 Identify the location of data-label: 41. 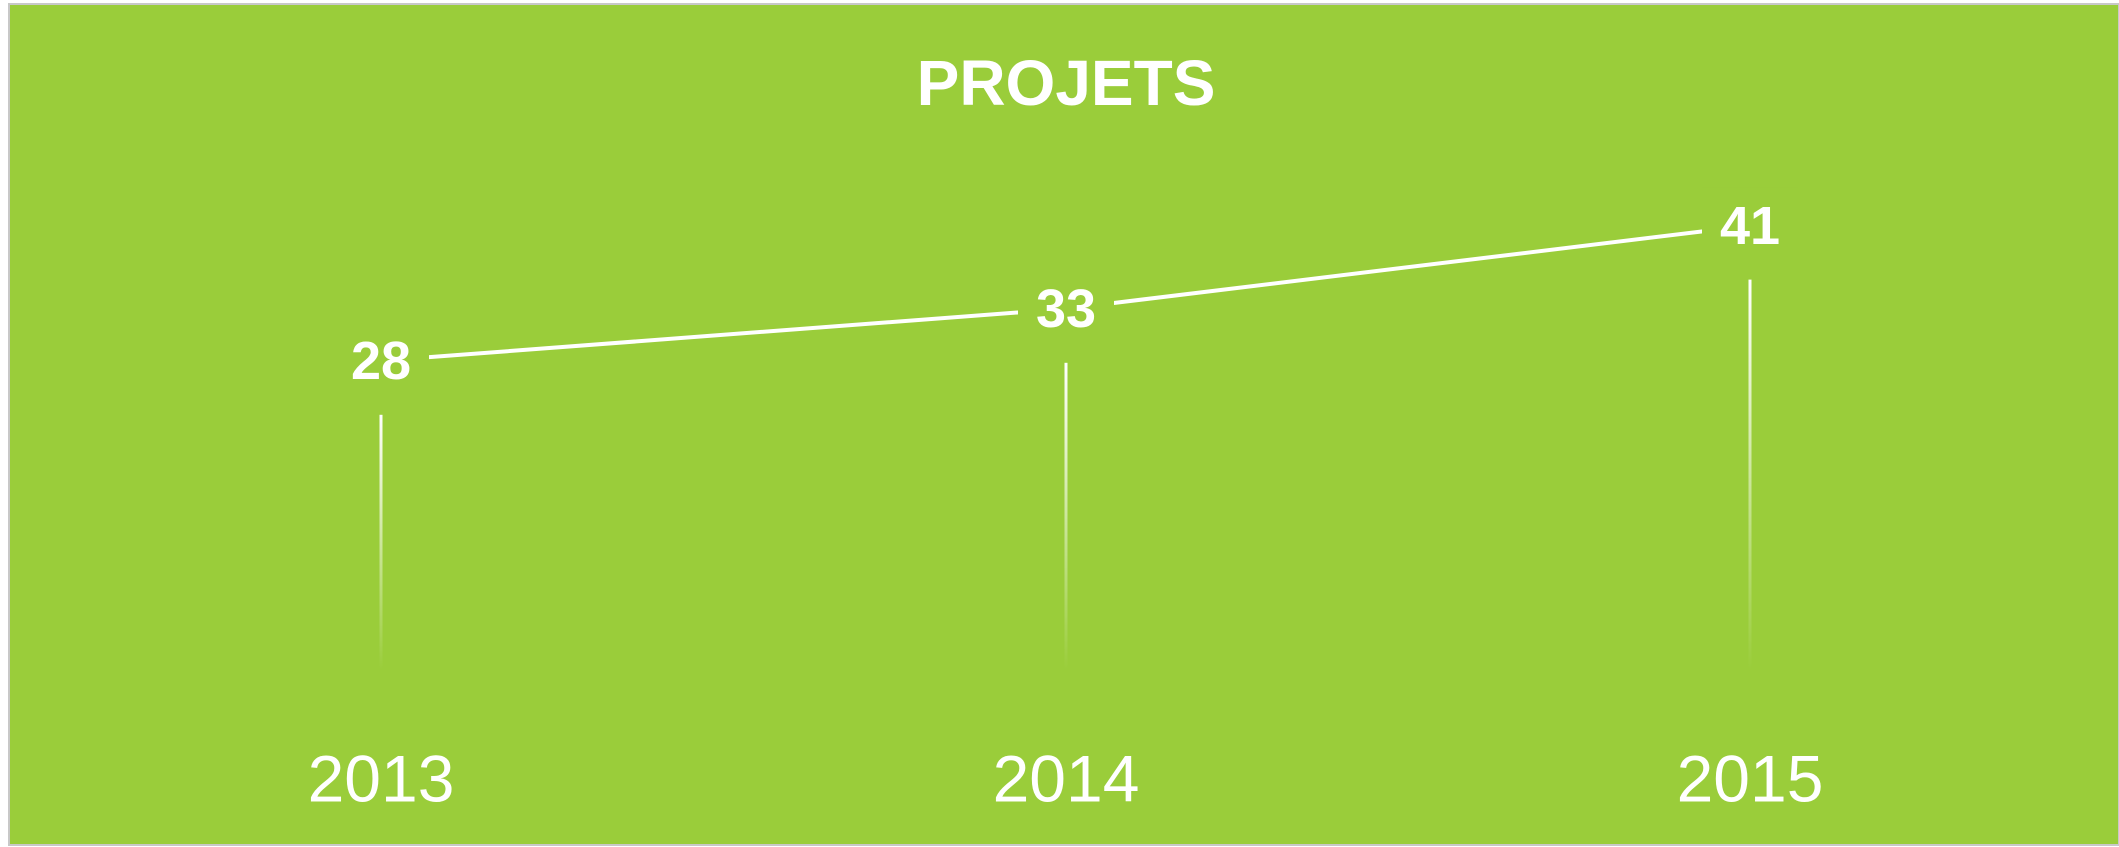
(1750, 226).